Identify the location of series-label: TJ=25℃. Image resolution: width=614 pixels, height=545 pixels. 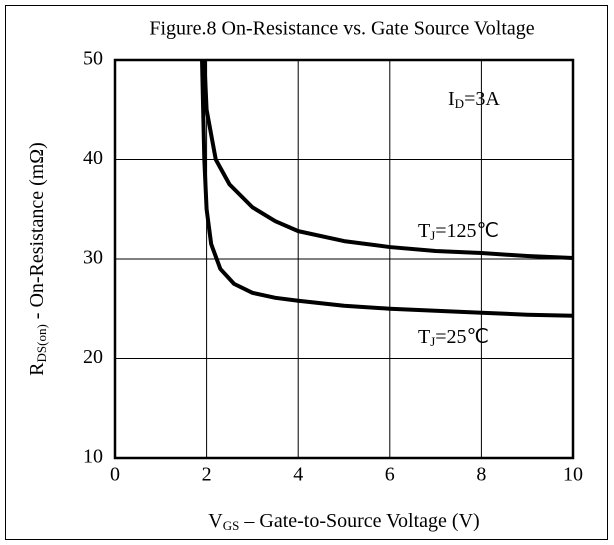
(453, 337).